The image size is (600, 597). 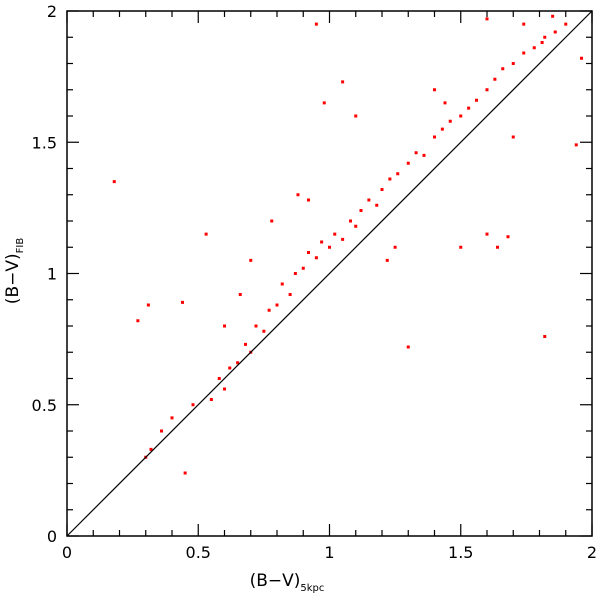 What do you see at coordinates (13, 278) in the screenshot?
I see `y-axis-label-main: (B−V)` at bounding box center [13, 278].